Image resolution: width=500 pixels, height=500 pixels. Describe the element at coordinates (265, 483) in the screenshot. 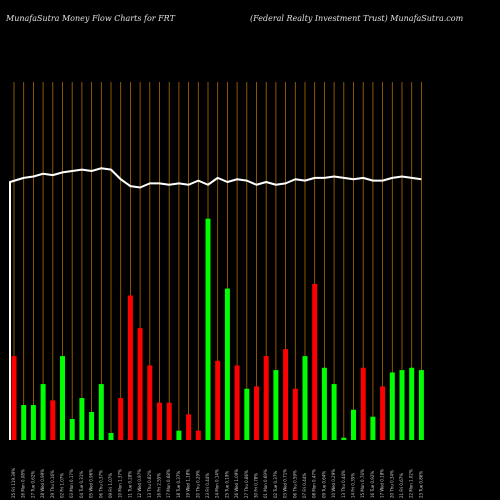

I see `x-tick-label: 01 Mon 0.69%` at that location.